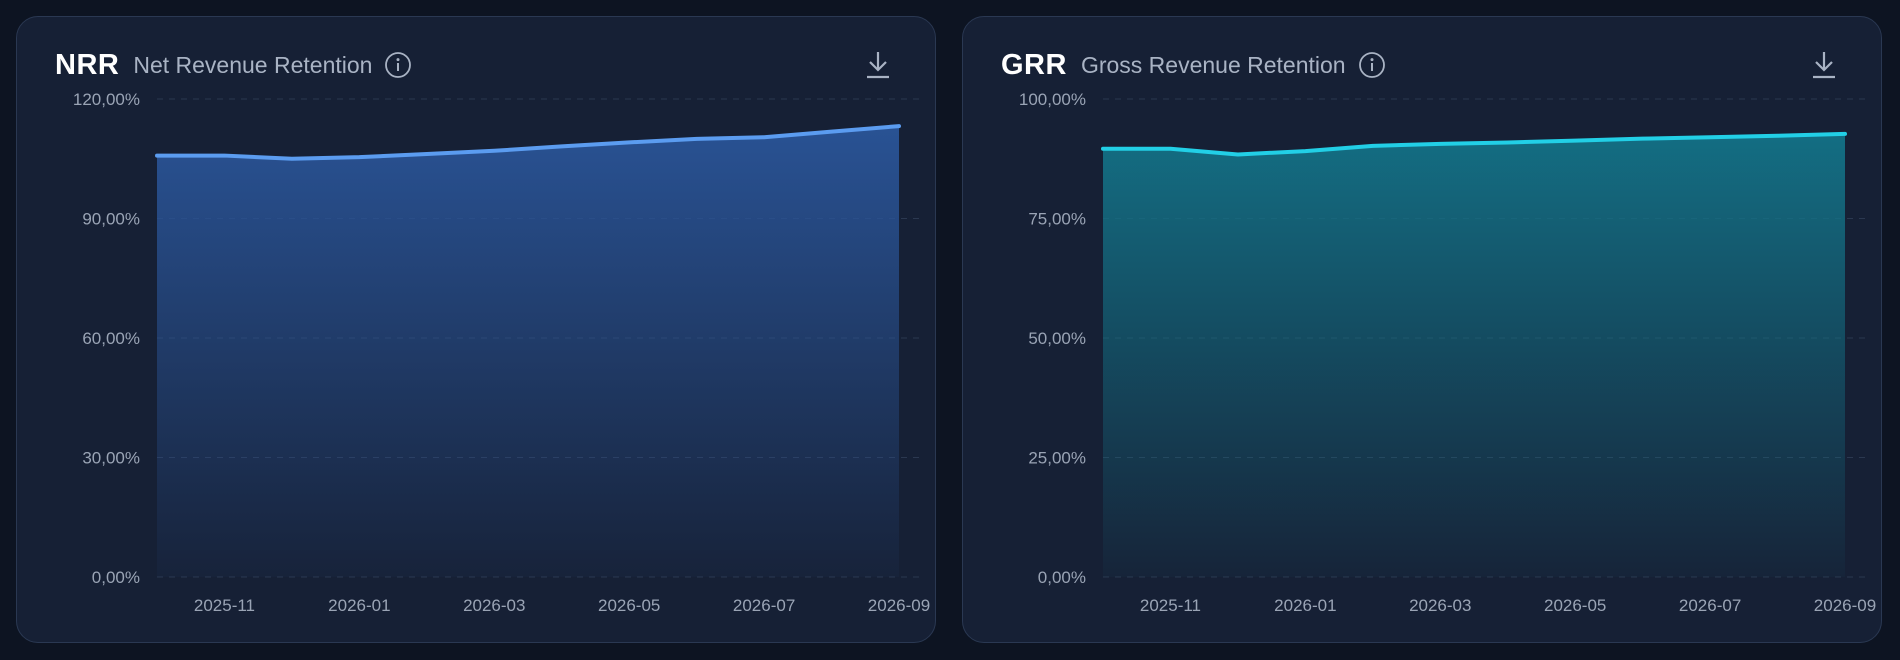 The image size is (1900, 660). Describe the element at coordinates (111, 219) in the screenshot. I see `y-tick-label: 90,00%` at that location.